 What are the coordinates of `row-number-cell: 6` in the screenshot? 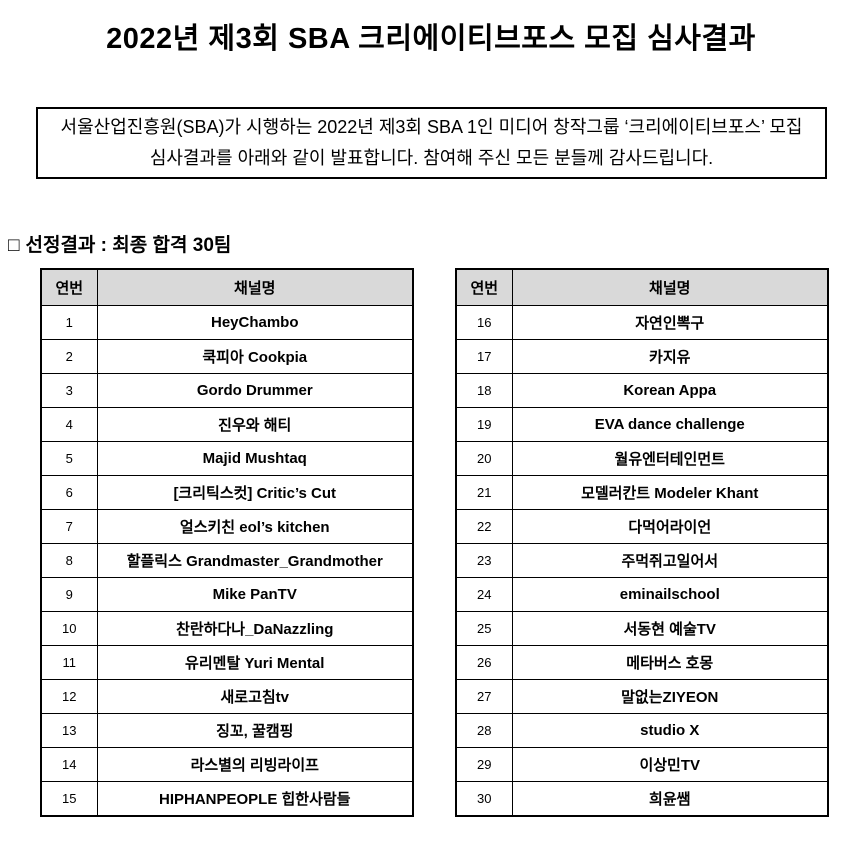 It's located at (69, 492).